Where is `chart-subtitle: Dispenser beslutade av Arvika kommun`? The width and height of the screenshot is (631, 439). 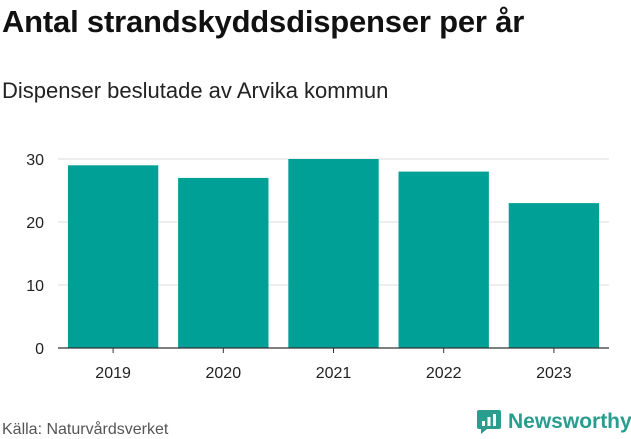 chart-subtitle: Dispenser beslutade av Arvika kommun is located at coordinates (195, 90).